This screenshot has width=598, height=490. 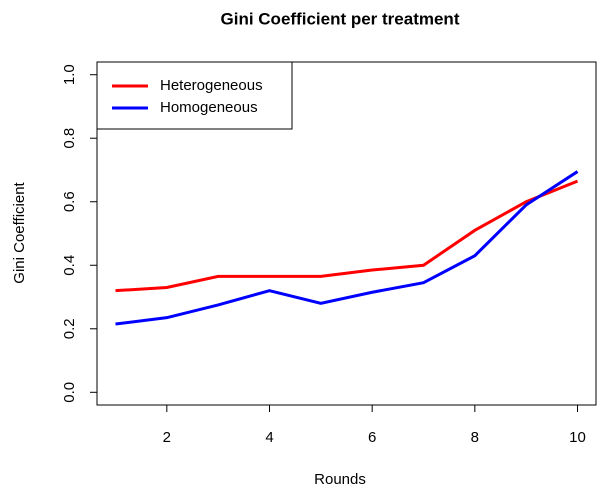 What do you see at coordinates (69, 328) in the screenshot?
I see `y-tick-label: 0.2` at bounding box center [69, 328].